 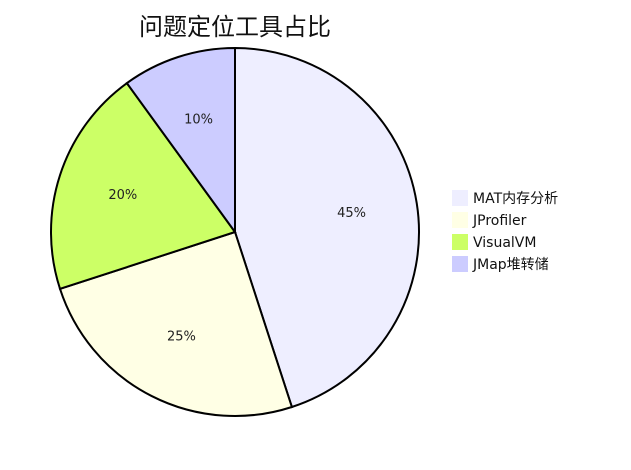 What do you see at coordinates (460, 242) in the screenshot?
I see `legend-swatch-visualvm` at bounding box center [460, 242].